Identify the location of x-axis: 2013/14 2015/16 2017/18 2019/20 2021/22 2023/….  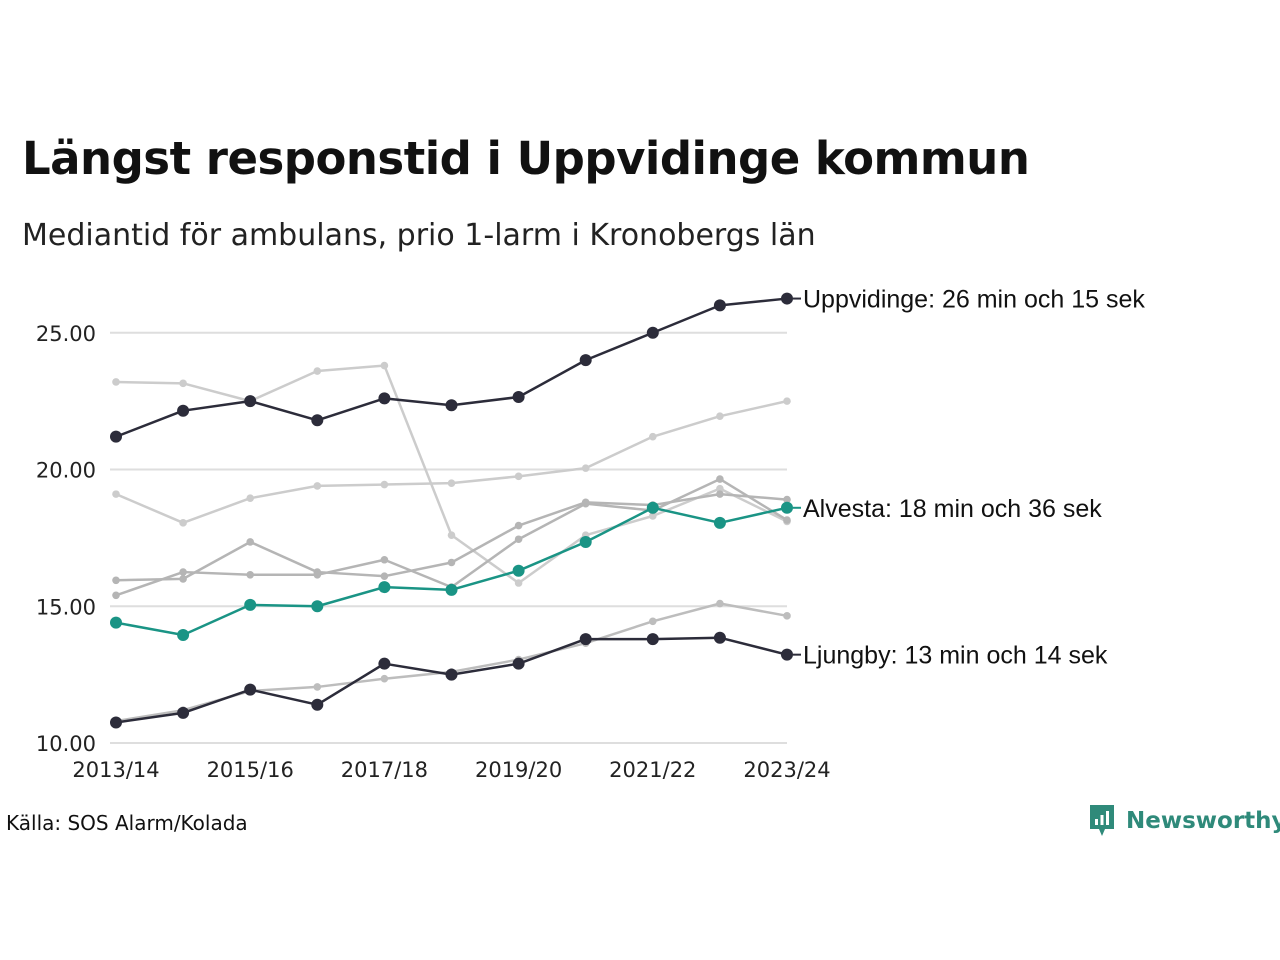
(451, 770).